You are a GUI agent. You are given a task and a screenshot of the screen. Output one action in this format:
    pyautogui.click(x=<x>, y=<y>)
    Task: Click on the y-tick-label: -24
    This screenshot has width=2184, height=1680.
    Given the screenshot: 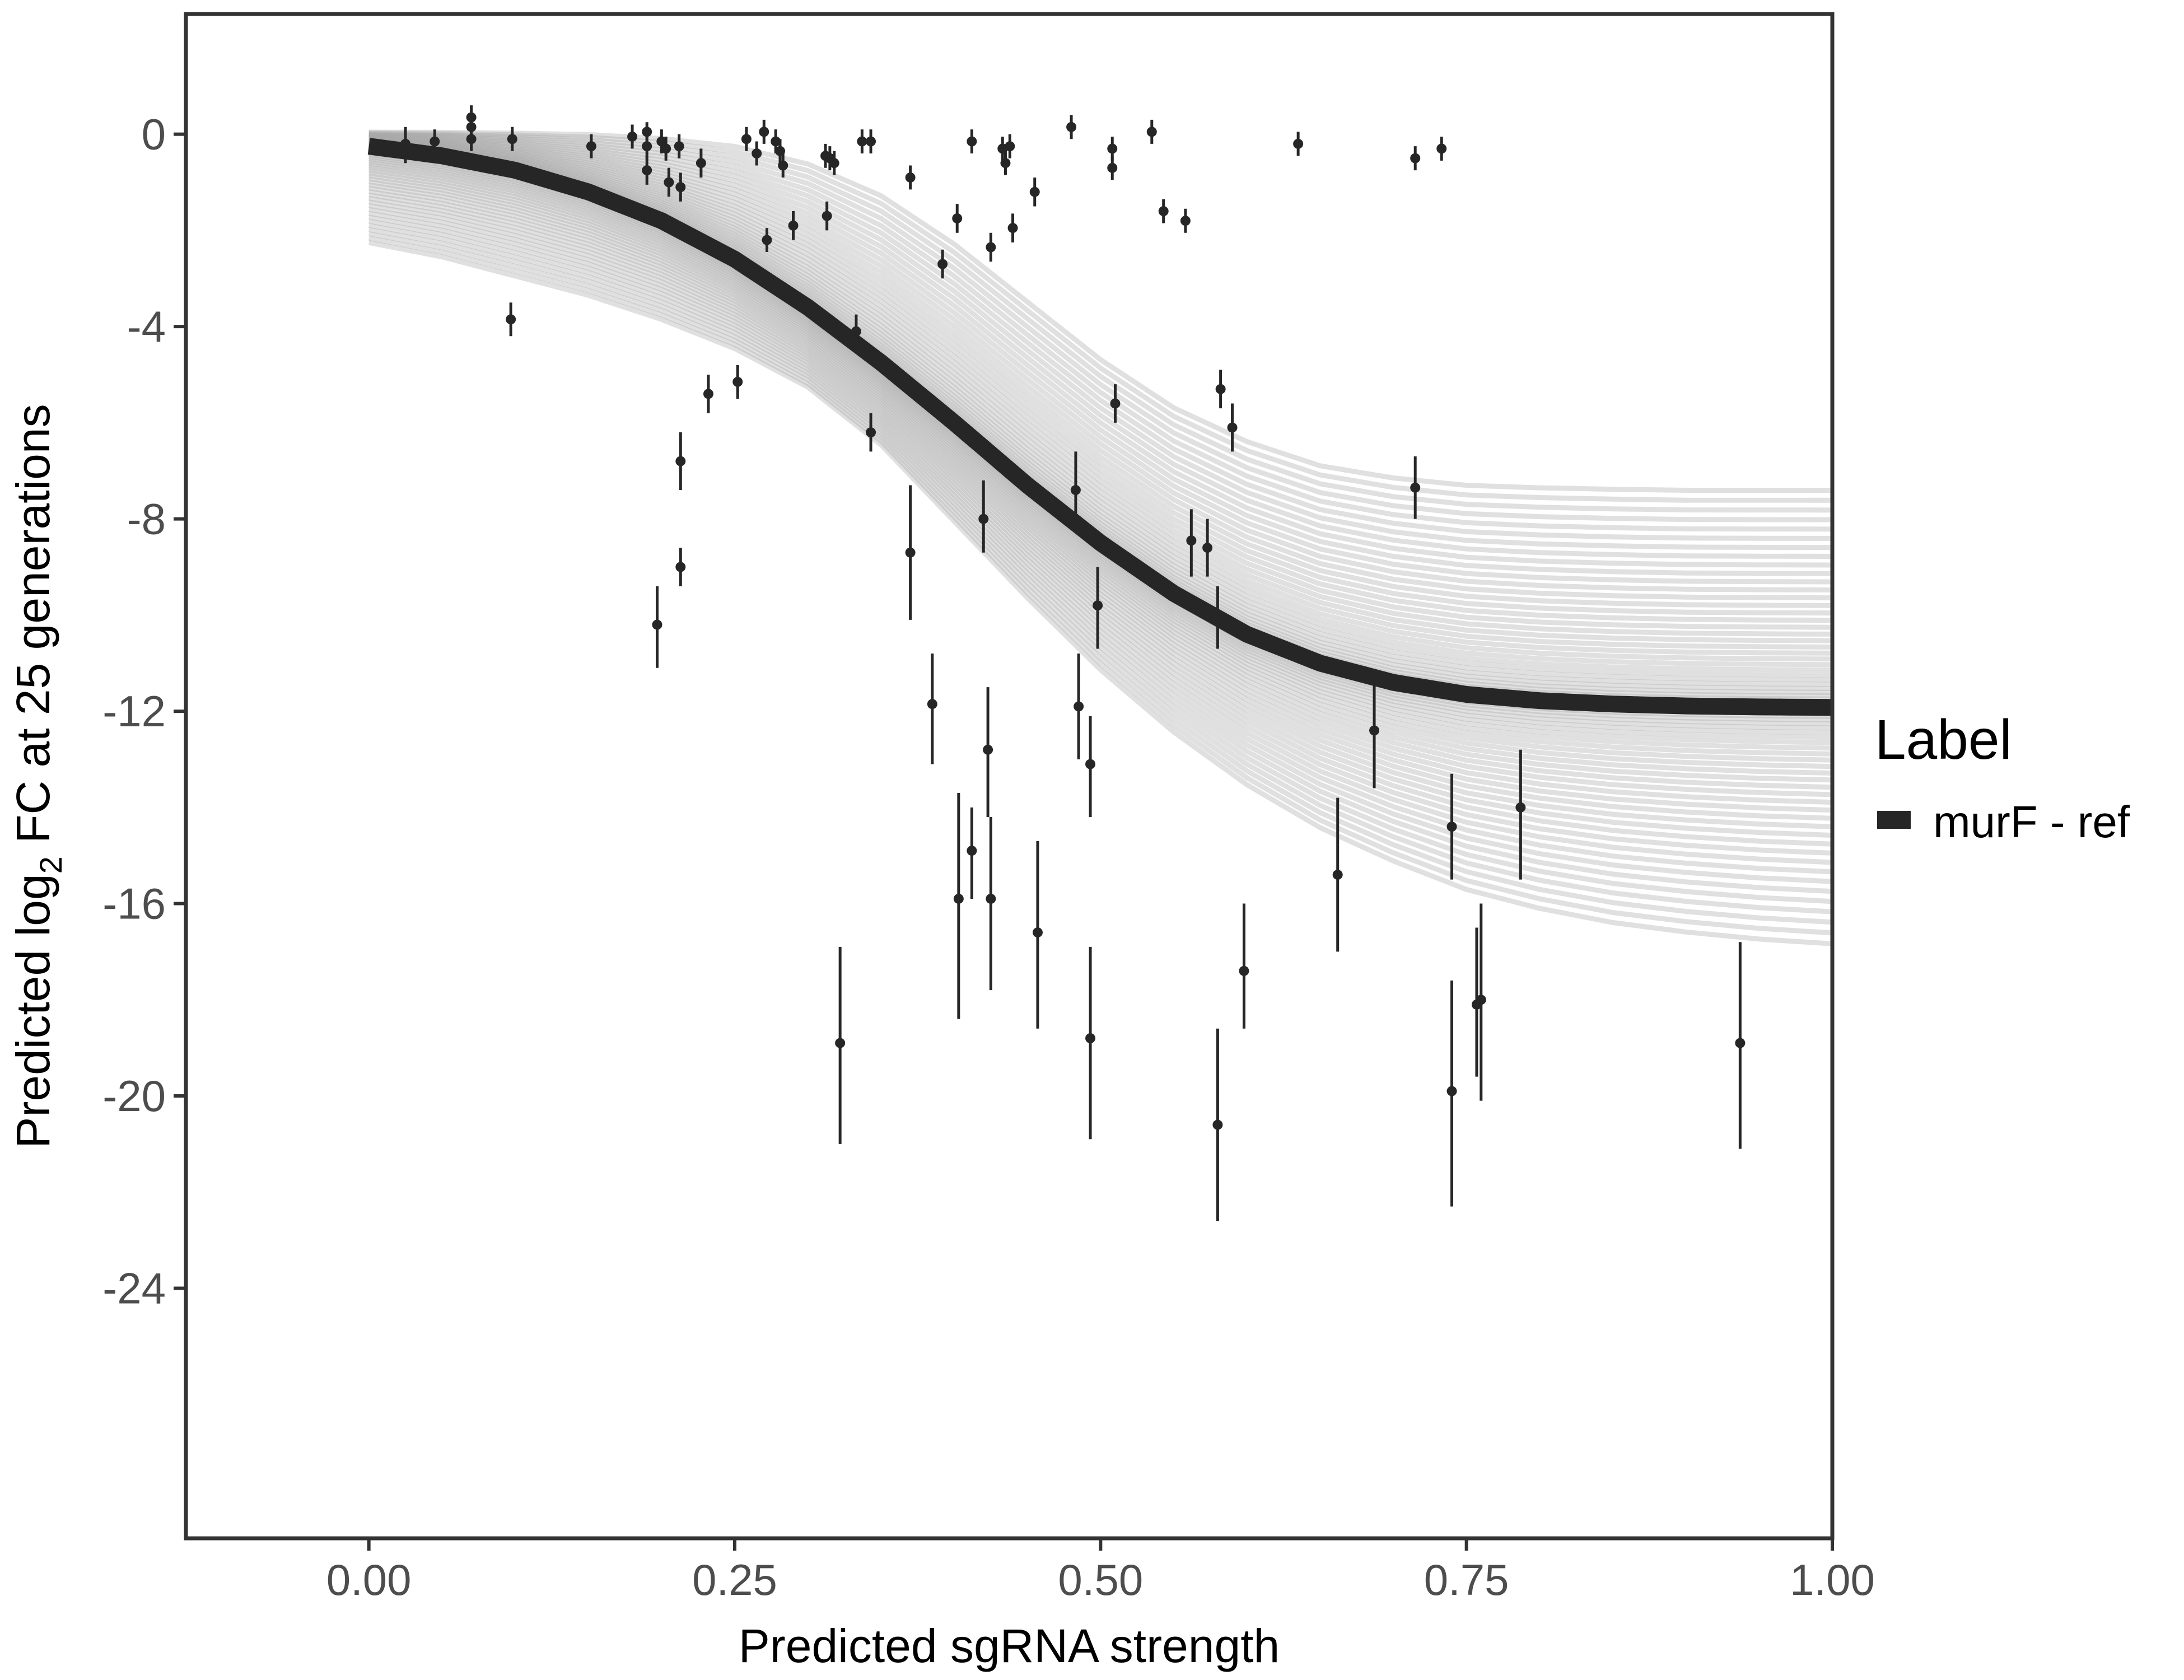 What is the action you would take?
    pyautogui.click(x=134, y=1288)
    